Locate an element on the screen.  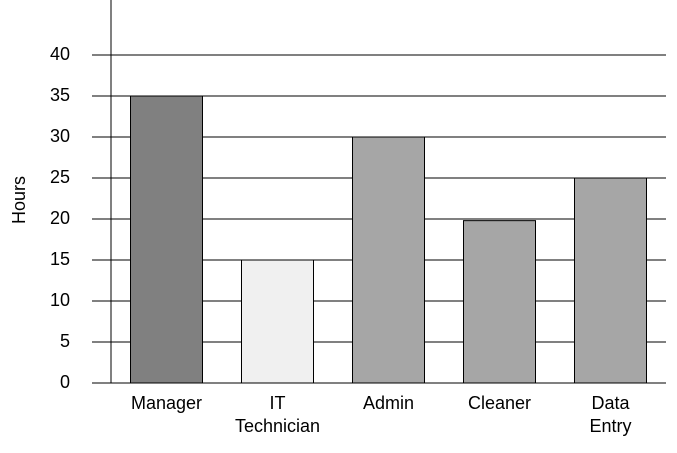
x-tick-label-box: Cleaner is located at coordinates (499, 403).